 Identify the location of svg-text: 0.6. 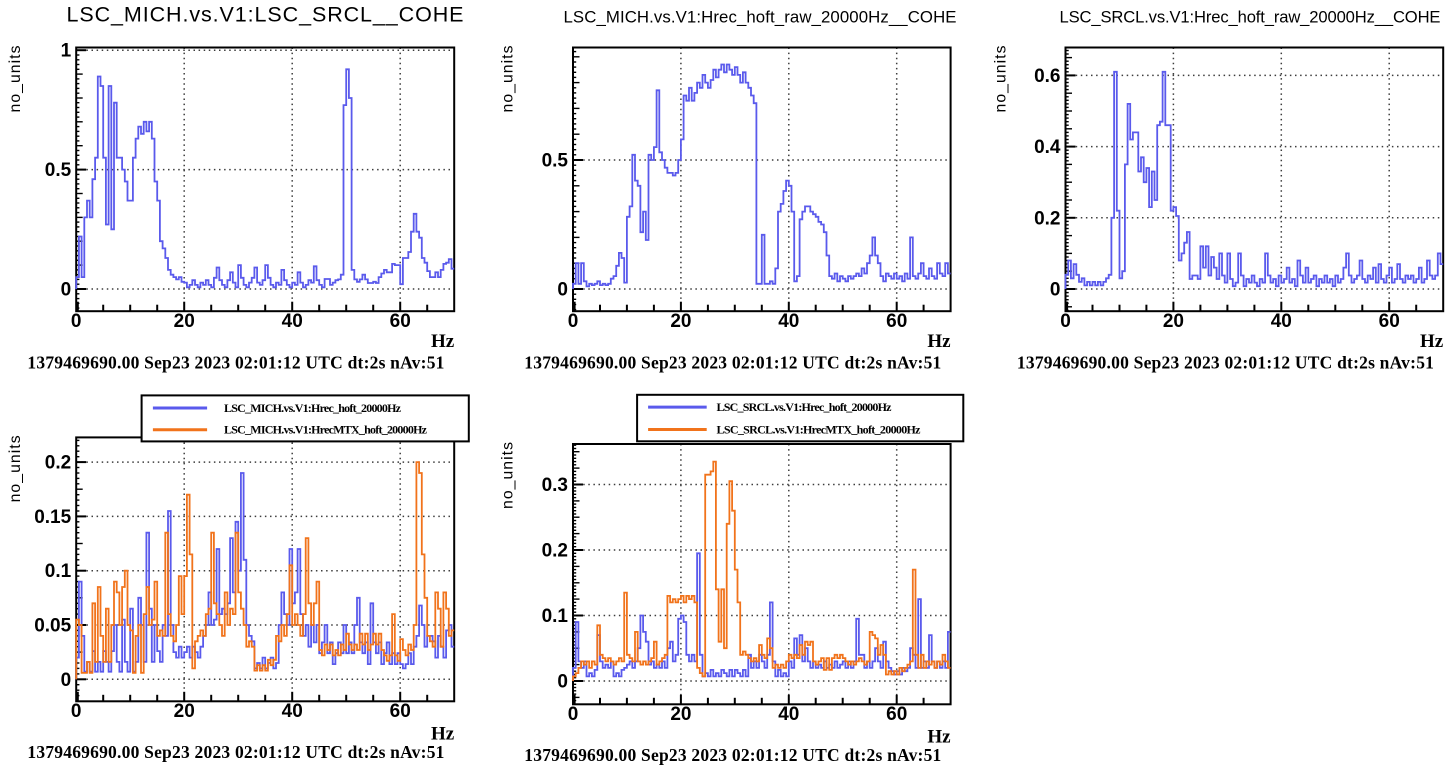
(1047, 76).